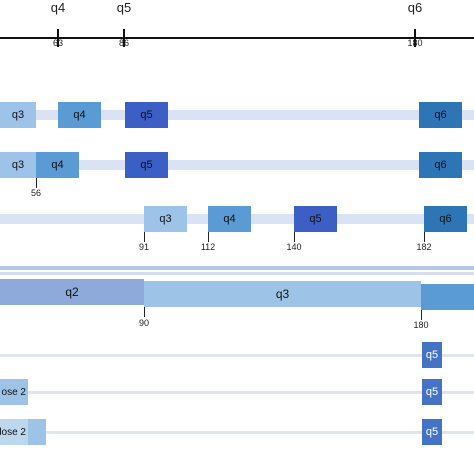  What do you see at coordinates (315, 219) in the screenshot?
I see `row3-box-q5: q5` at bounding box center [315, 219].